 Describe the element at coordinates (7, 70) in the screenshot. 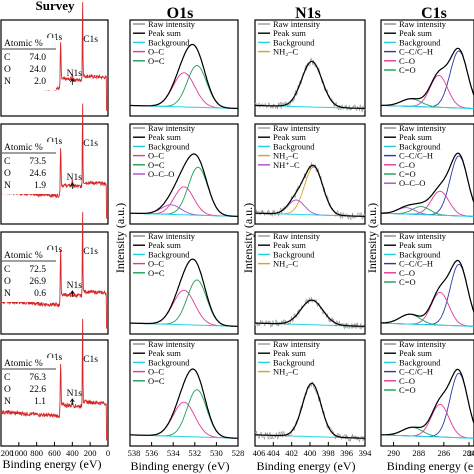

I see `atomic-element-0-1: O` at that location.